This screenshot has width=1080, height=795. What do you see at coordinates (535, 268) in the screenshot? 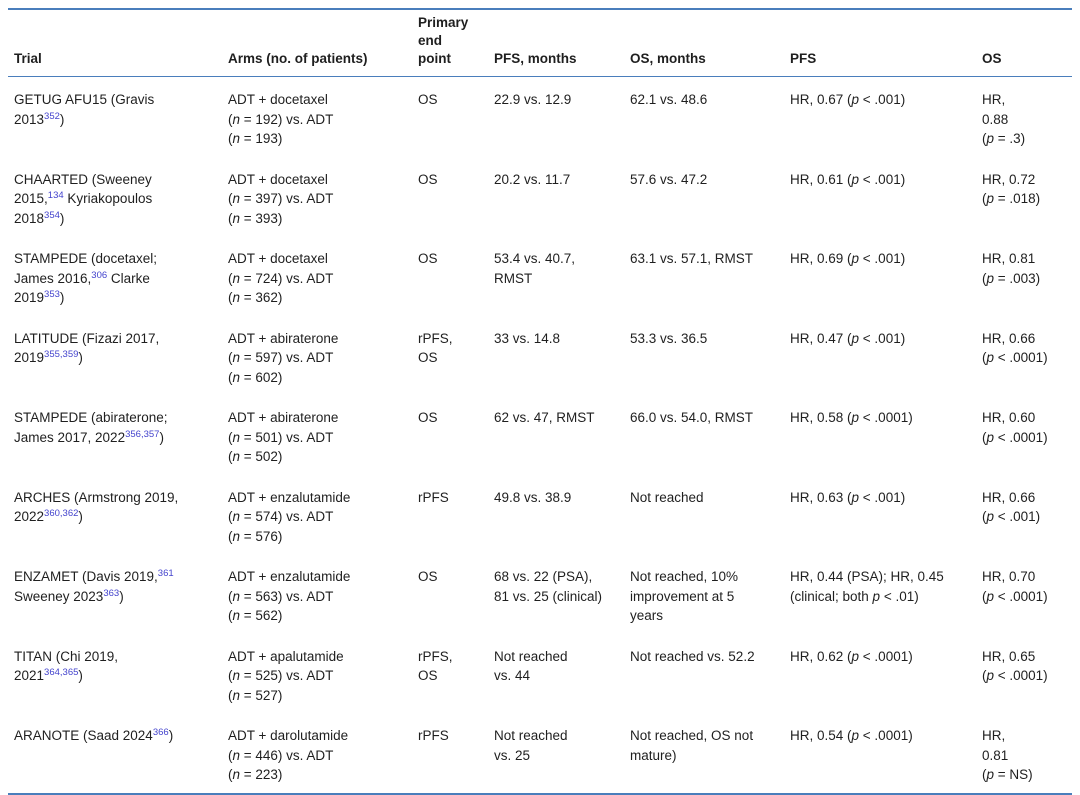
I see `cell-pfs_months: 53.4 vs. 40.7, RMST` at bounding box center [535, 268].